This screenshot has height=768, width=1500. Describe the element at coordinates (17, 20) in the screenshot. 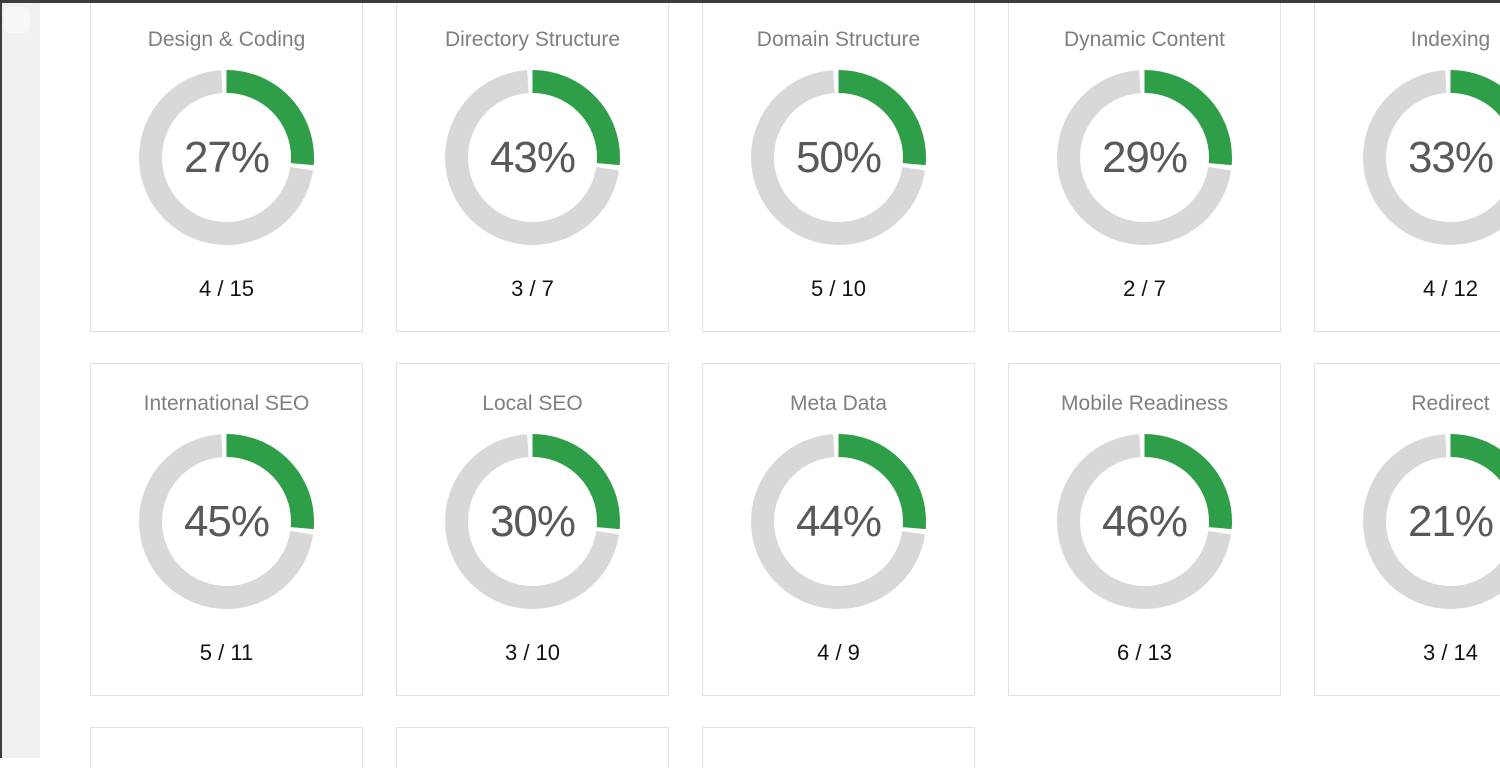

I see `scrollbar-thumb` at that location.